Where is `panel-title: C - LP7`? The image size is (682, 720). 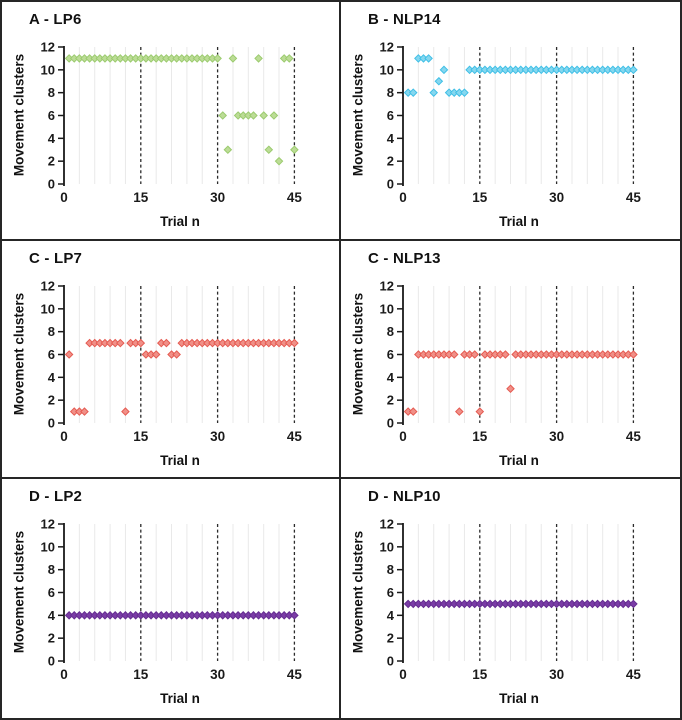
panel-title: C - LP7 is located at coordinates (56, 258).